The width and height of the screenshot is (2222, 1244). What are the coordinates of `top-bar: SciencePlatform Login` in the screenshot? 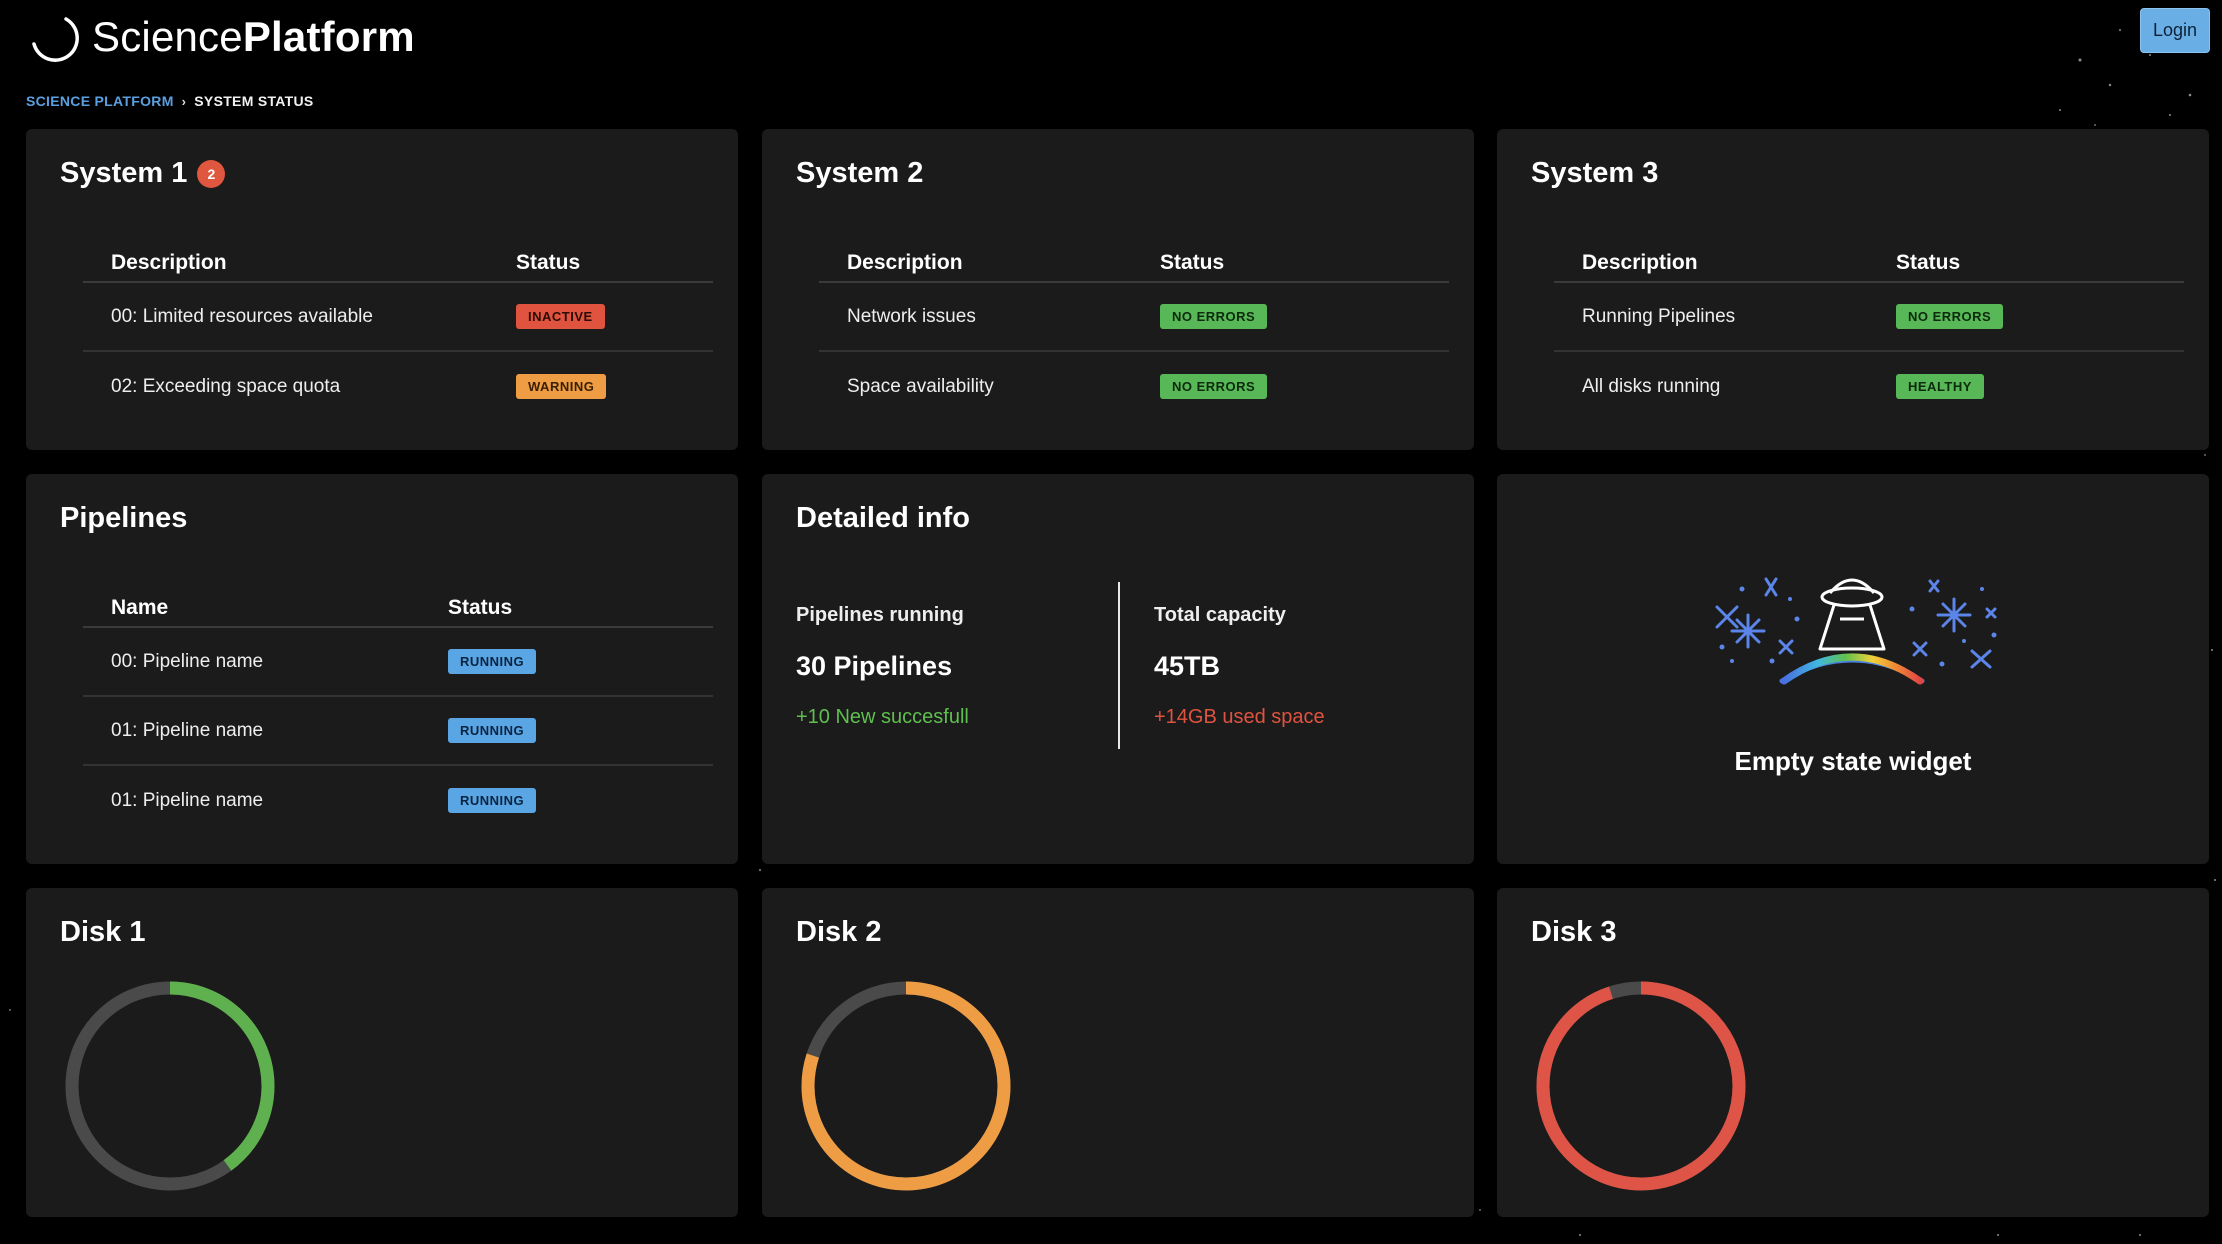 It's located at (1111, 45).